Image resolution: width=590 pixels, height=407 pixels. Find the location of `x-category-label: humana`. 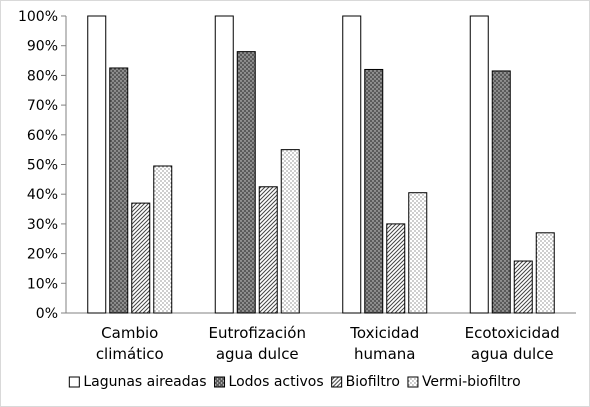

x-category-label: humana is located at coordinates (385, 354).